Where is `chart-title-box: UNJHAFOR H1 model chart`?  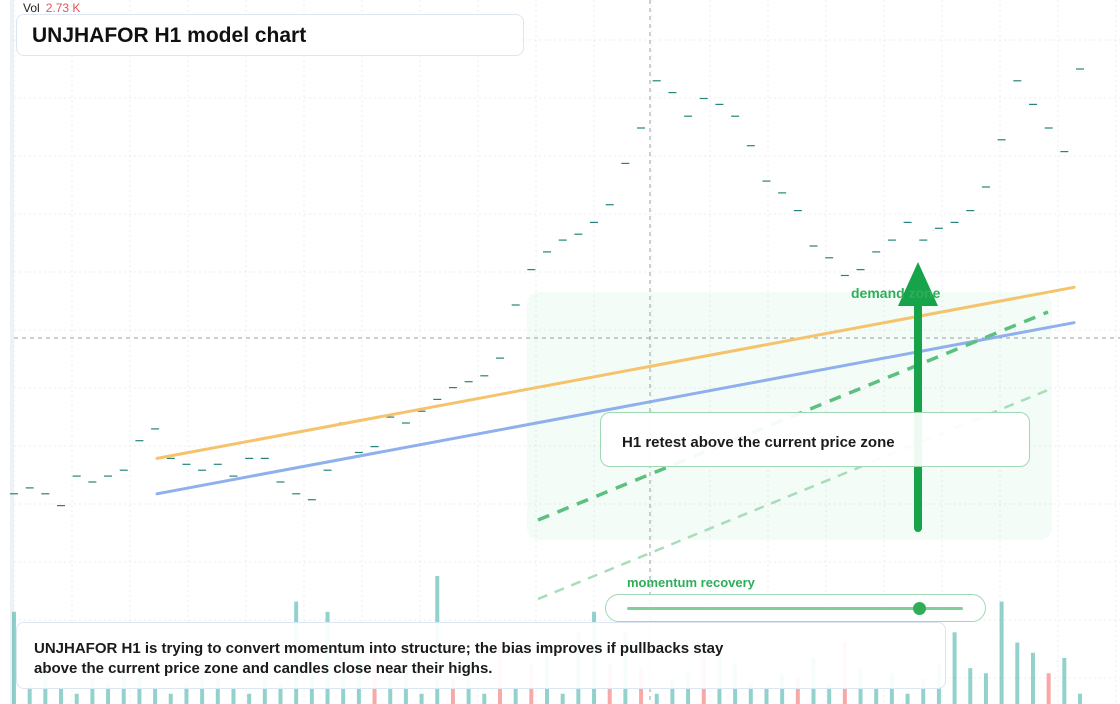
chart-title-box: UNJHAFOR H1 model chart is located at coordinates (270, 35).